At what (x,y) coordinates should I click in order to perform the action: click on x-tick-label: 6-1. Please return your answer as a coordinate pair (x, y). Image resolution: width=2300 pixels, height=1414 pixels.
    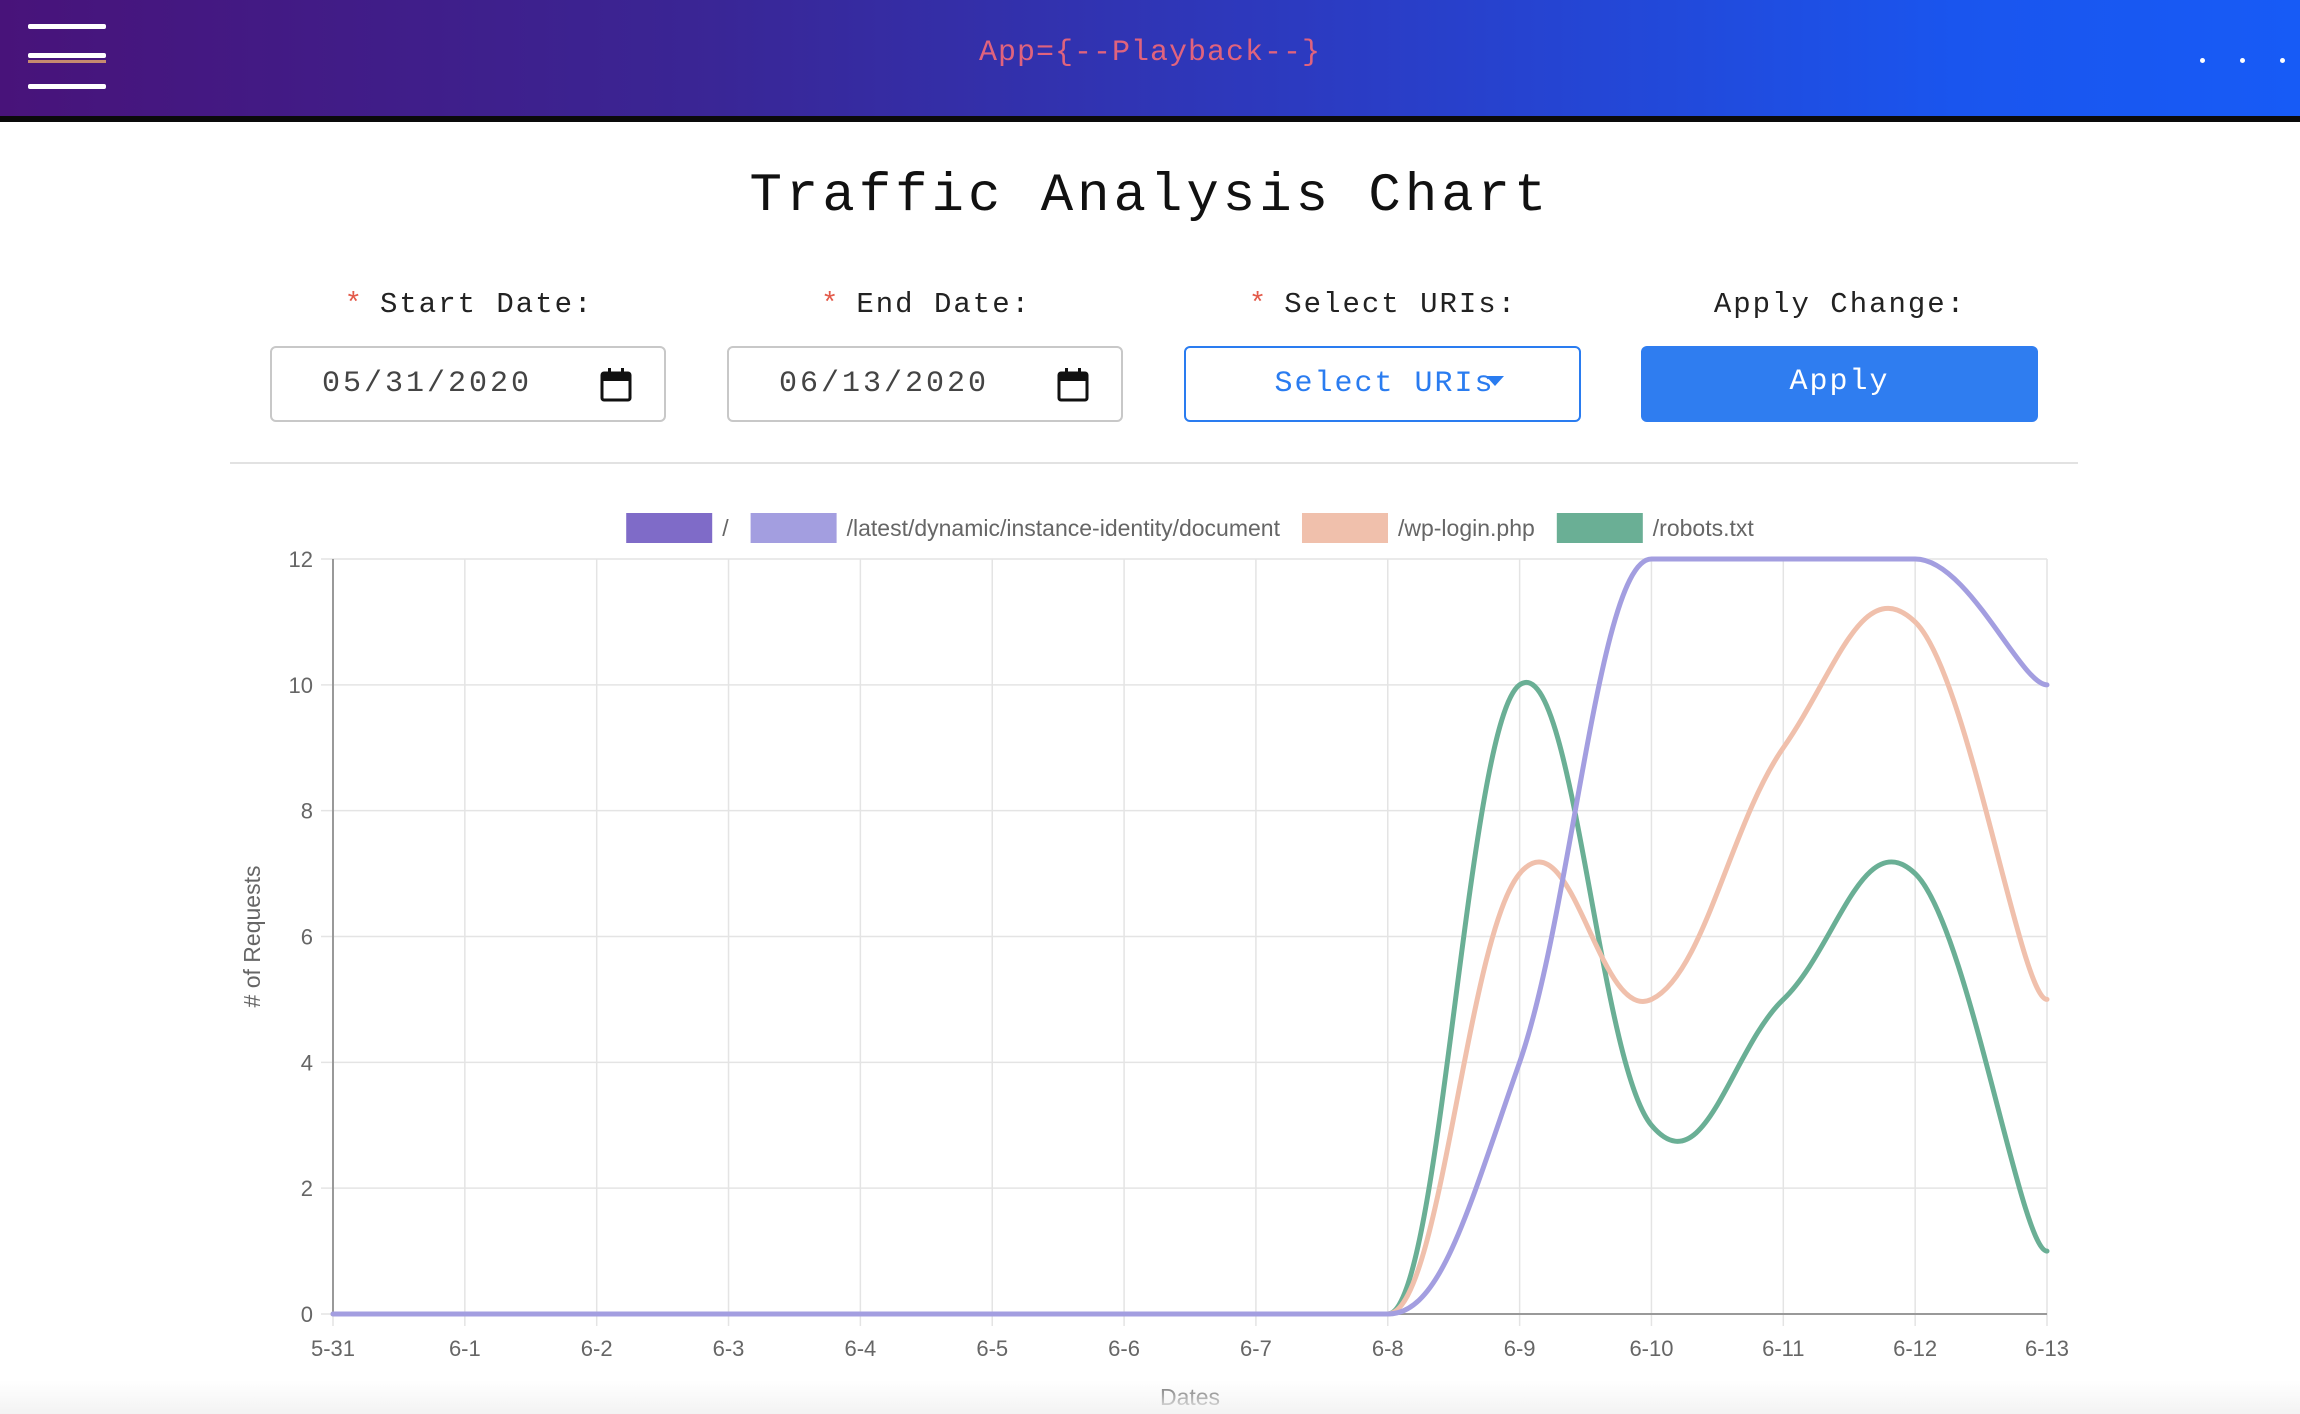
    Looking at the image, I should click on (465, 1348).